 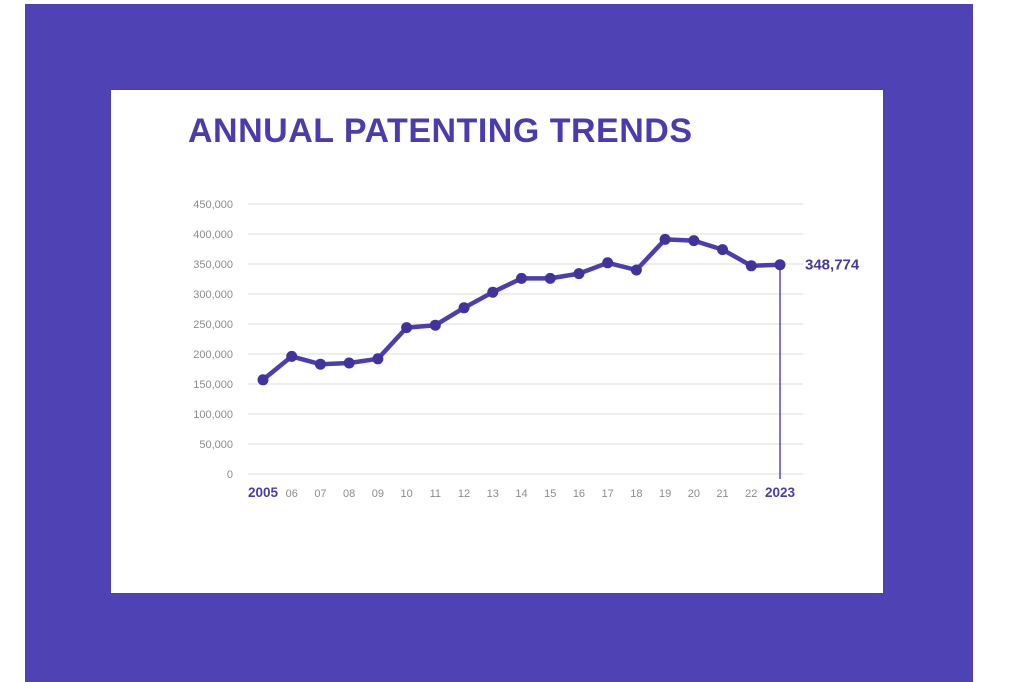 What do you see at coordinates (263, 492) in the screenshot?
I see `x-axis-tick-label: 2005` at bounding box center [263, 492].